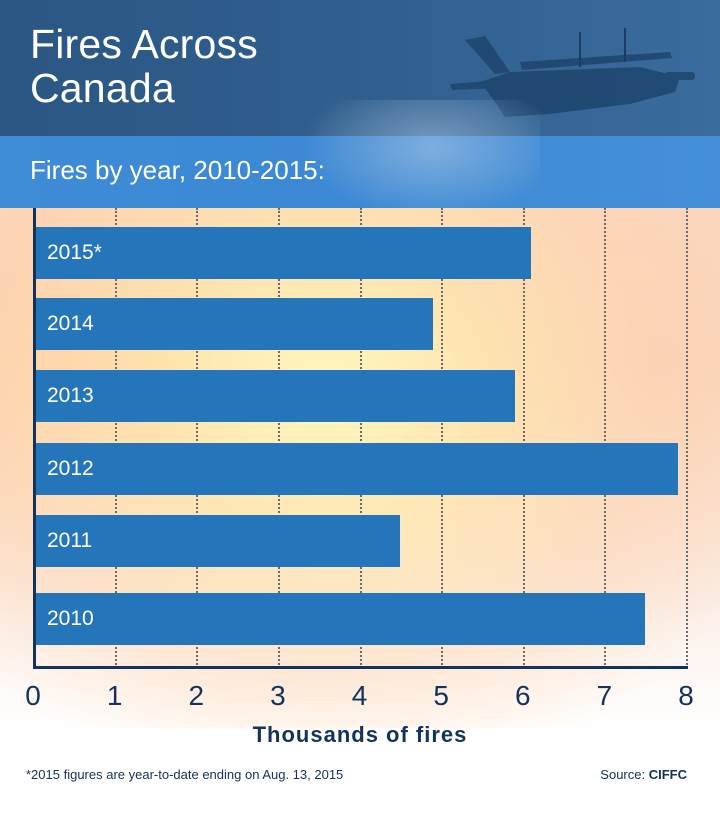 The width and height of the screenshot is (720, 836). Describe the element at coordinates (359, 695) in the screenshot. I see `x-tick-label: 4` at that location.